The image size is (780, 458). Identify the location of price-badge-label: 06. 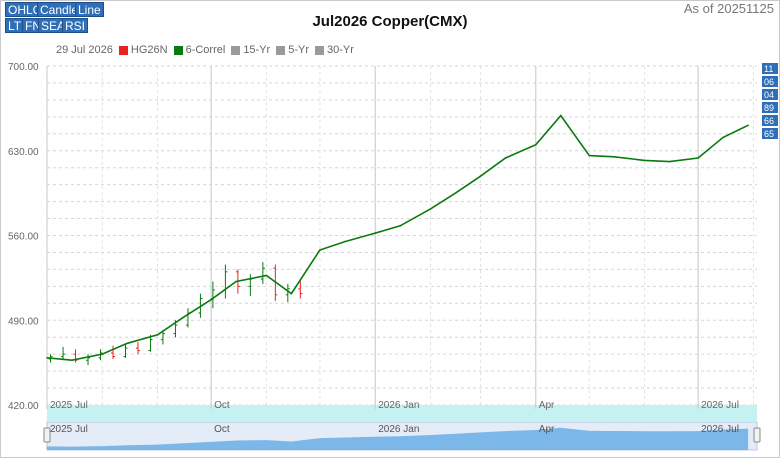
(769, 82).